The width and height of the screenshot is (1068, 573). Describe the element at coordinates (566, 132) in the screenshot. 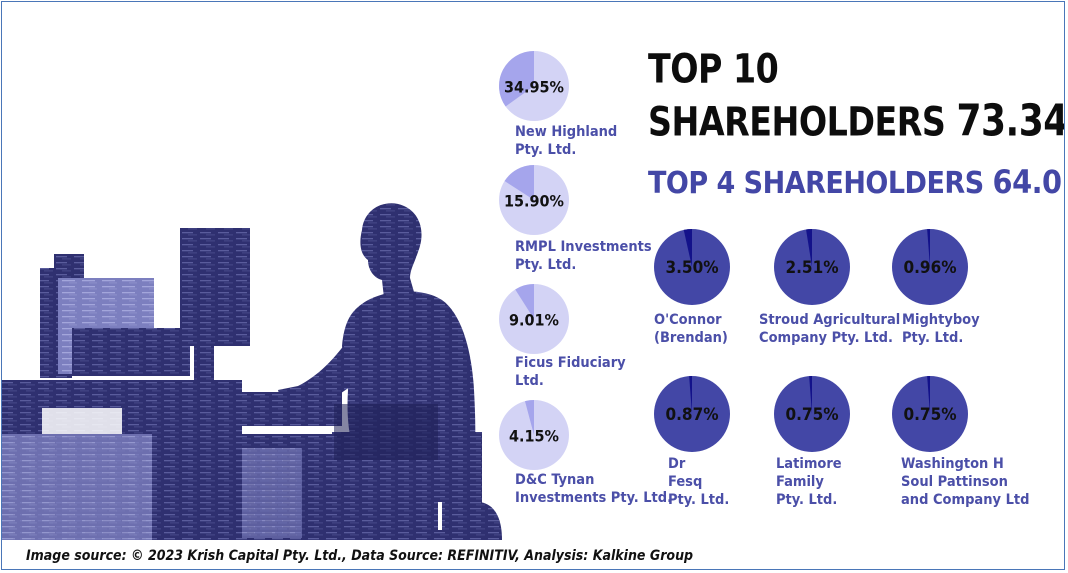

I see `shareholder-name-line: New Highland` at that location.